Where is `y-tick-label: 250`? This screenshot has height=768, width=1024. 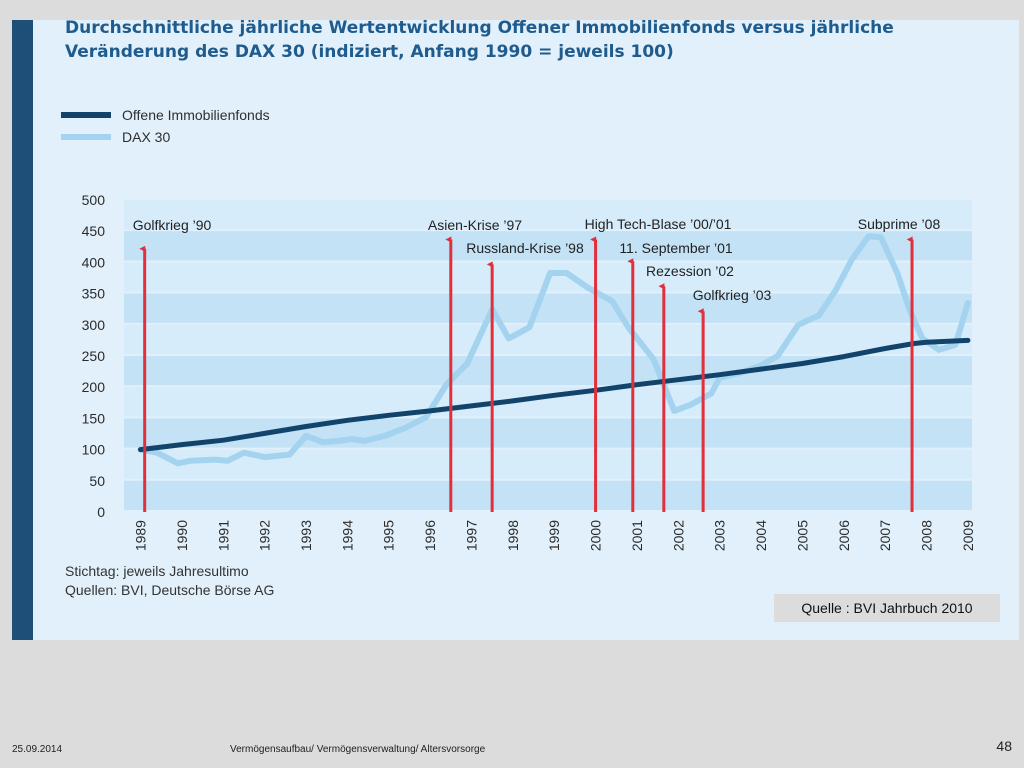
y-tick-label: 250 is located at coordinates (94, 356).